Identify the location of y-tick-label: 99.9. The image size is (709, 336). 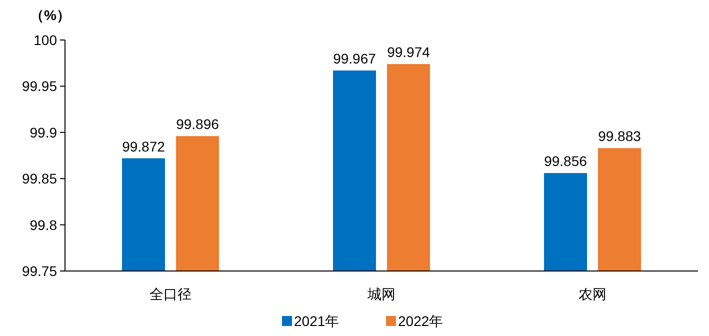
(44, 132).